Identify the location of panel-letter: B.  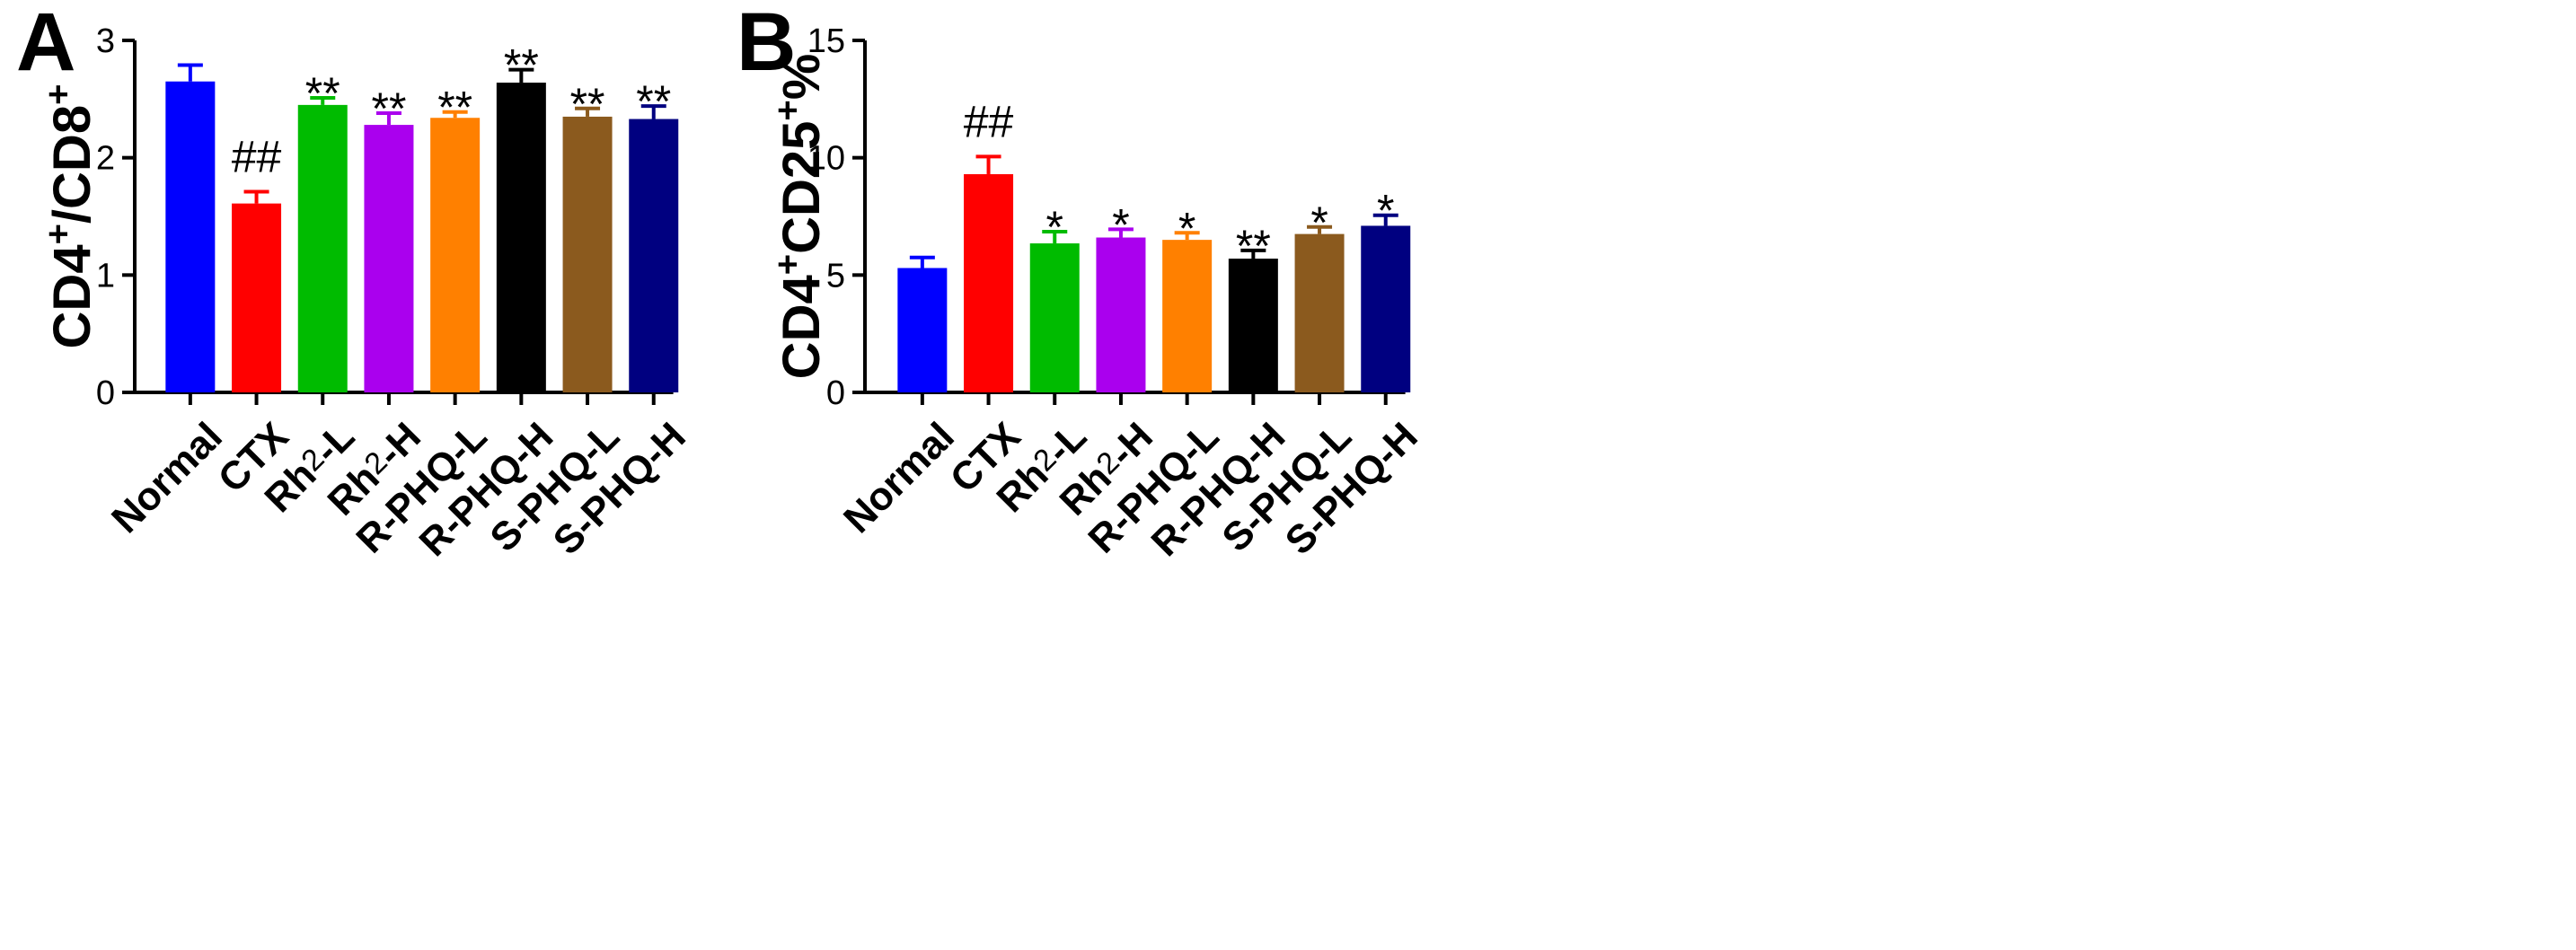
(766, 44).